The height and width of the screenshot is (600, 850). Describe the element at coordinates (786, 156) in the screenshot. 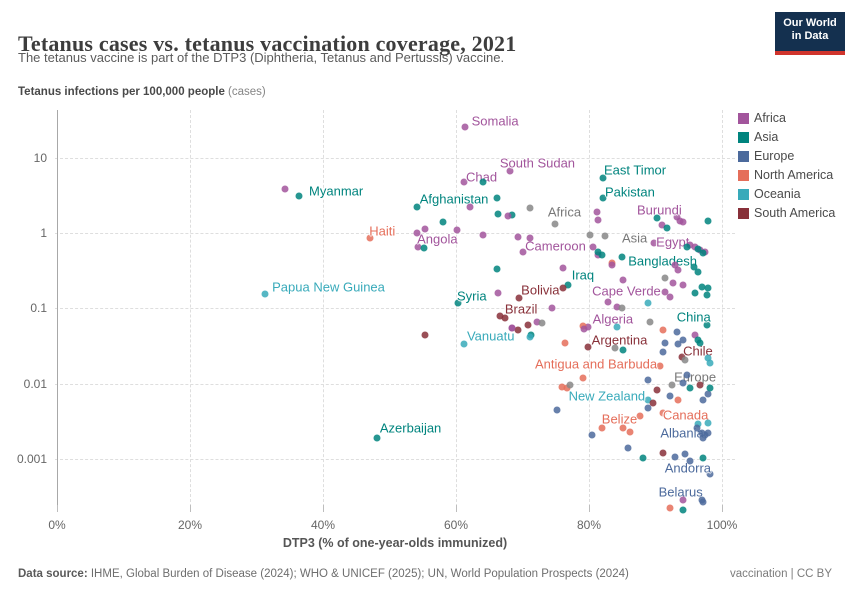

I see `legend-item-europe: Europe` at that location.